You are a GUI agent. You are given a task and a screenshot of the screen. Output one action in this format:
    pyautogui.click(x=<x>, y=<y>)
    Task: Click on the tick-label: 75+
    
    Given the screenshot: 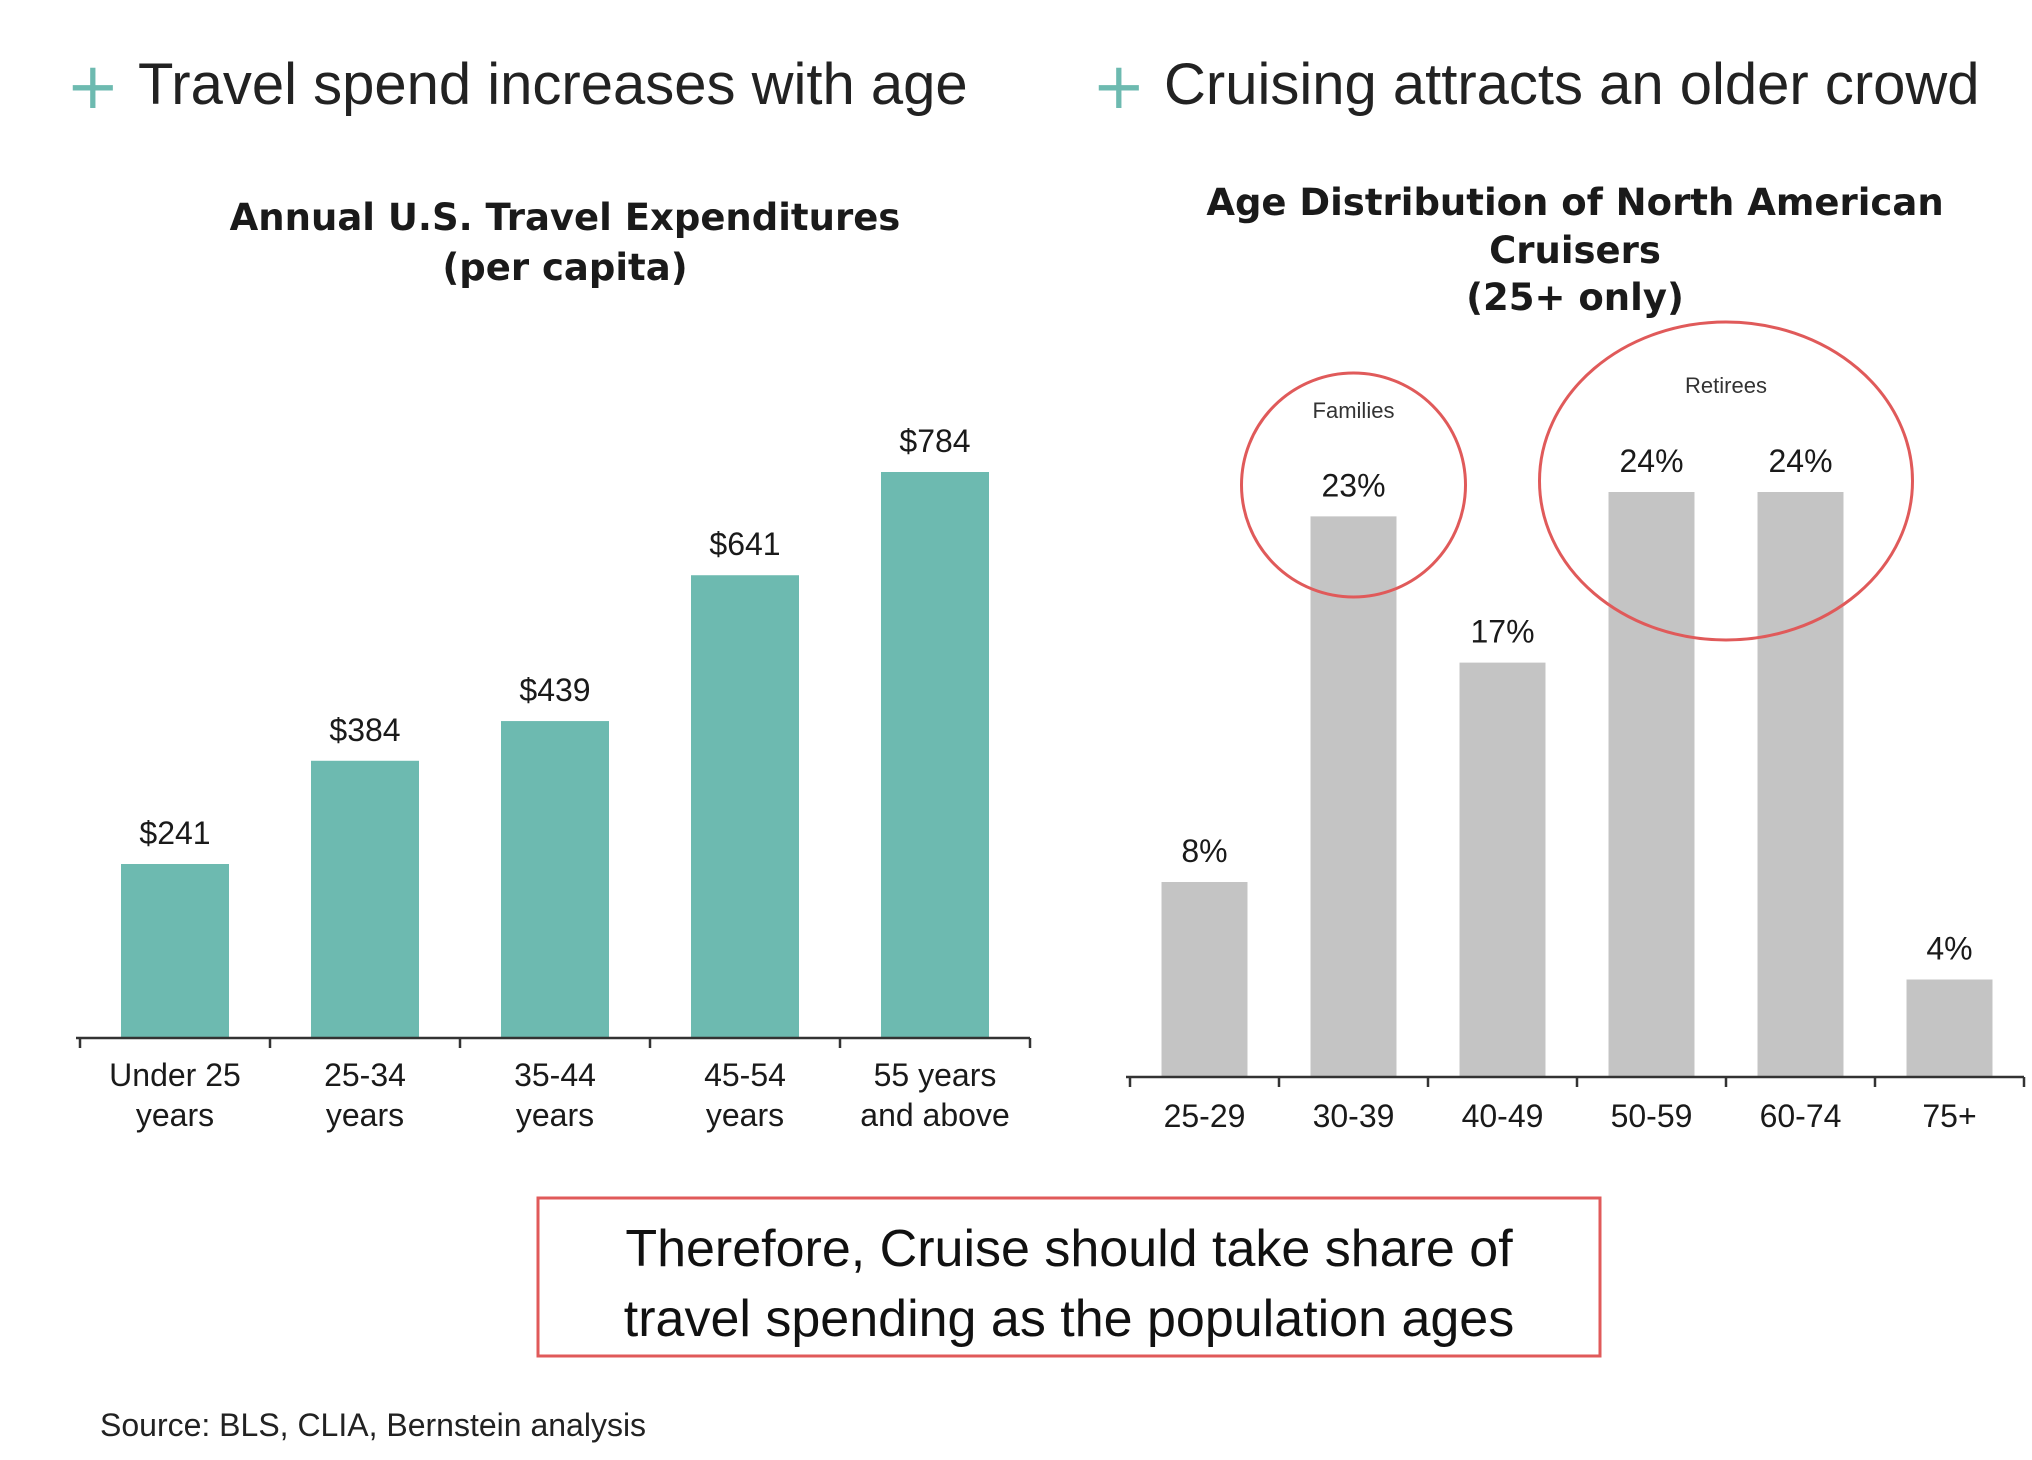 What is the action you would take?
    pyautogui.click(x=1949, y=1116)
    